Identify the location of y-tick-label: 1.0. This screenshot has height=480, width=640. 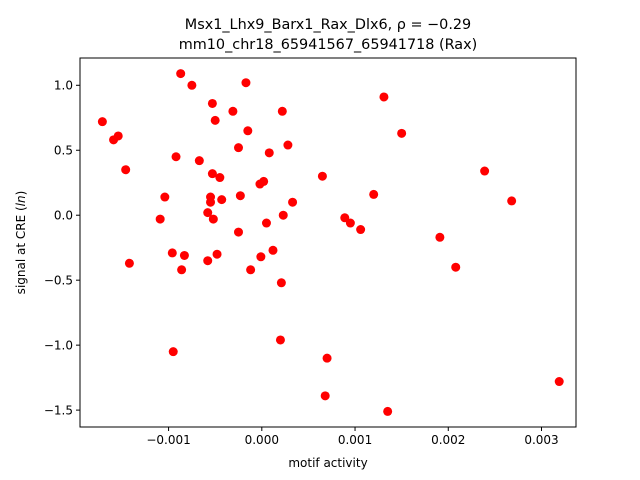
(63, 86).